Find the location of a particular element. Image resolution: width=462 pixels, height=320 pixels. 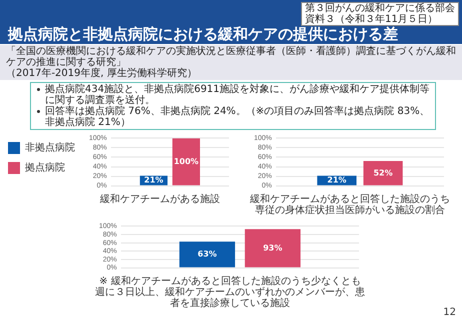

x-axis-title: 緩和ケアチームがある施設 is located at coordinates (160, 199).